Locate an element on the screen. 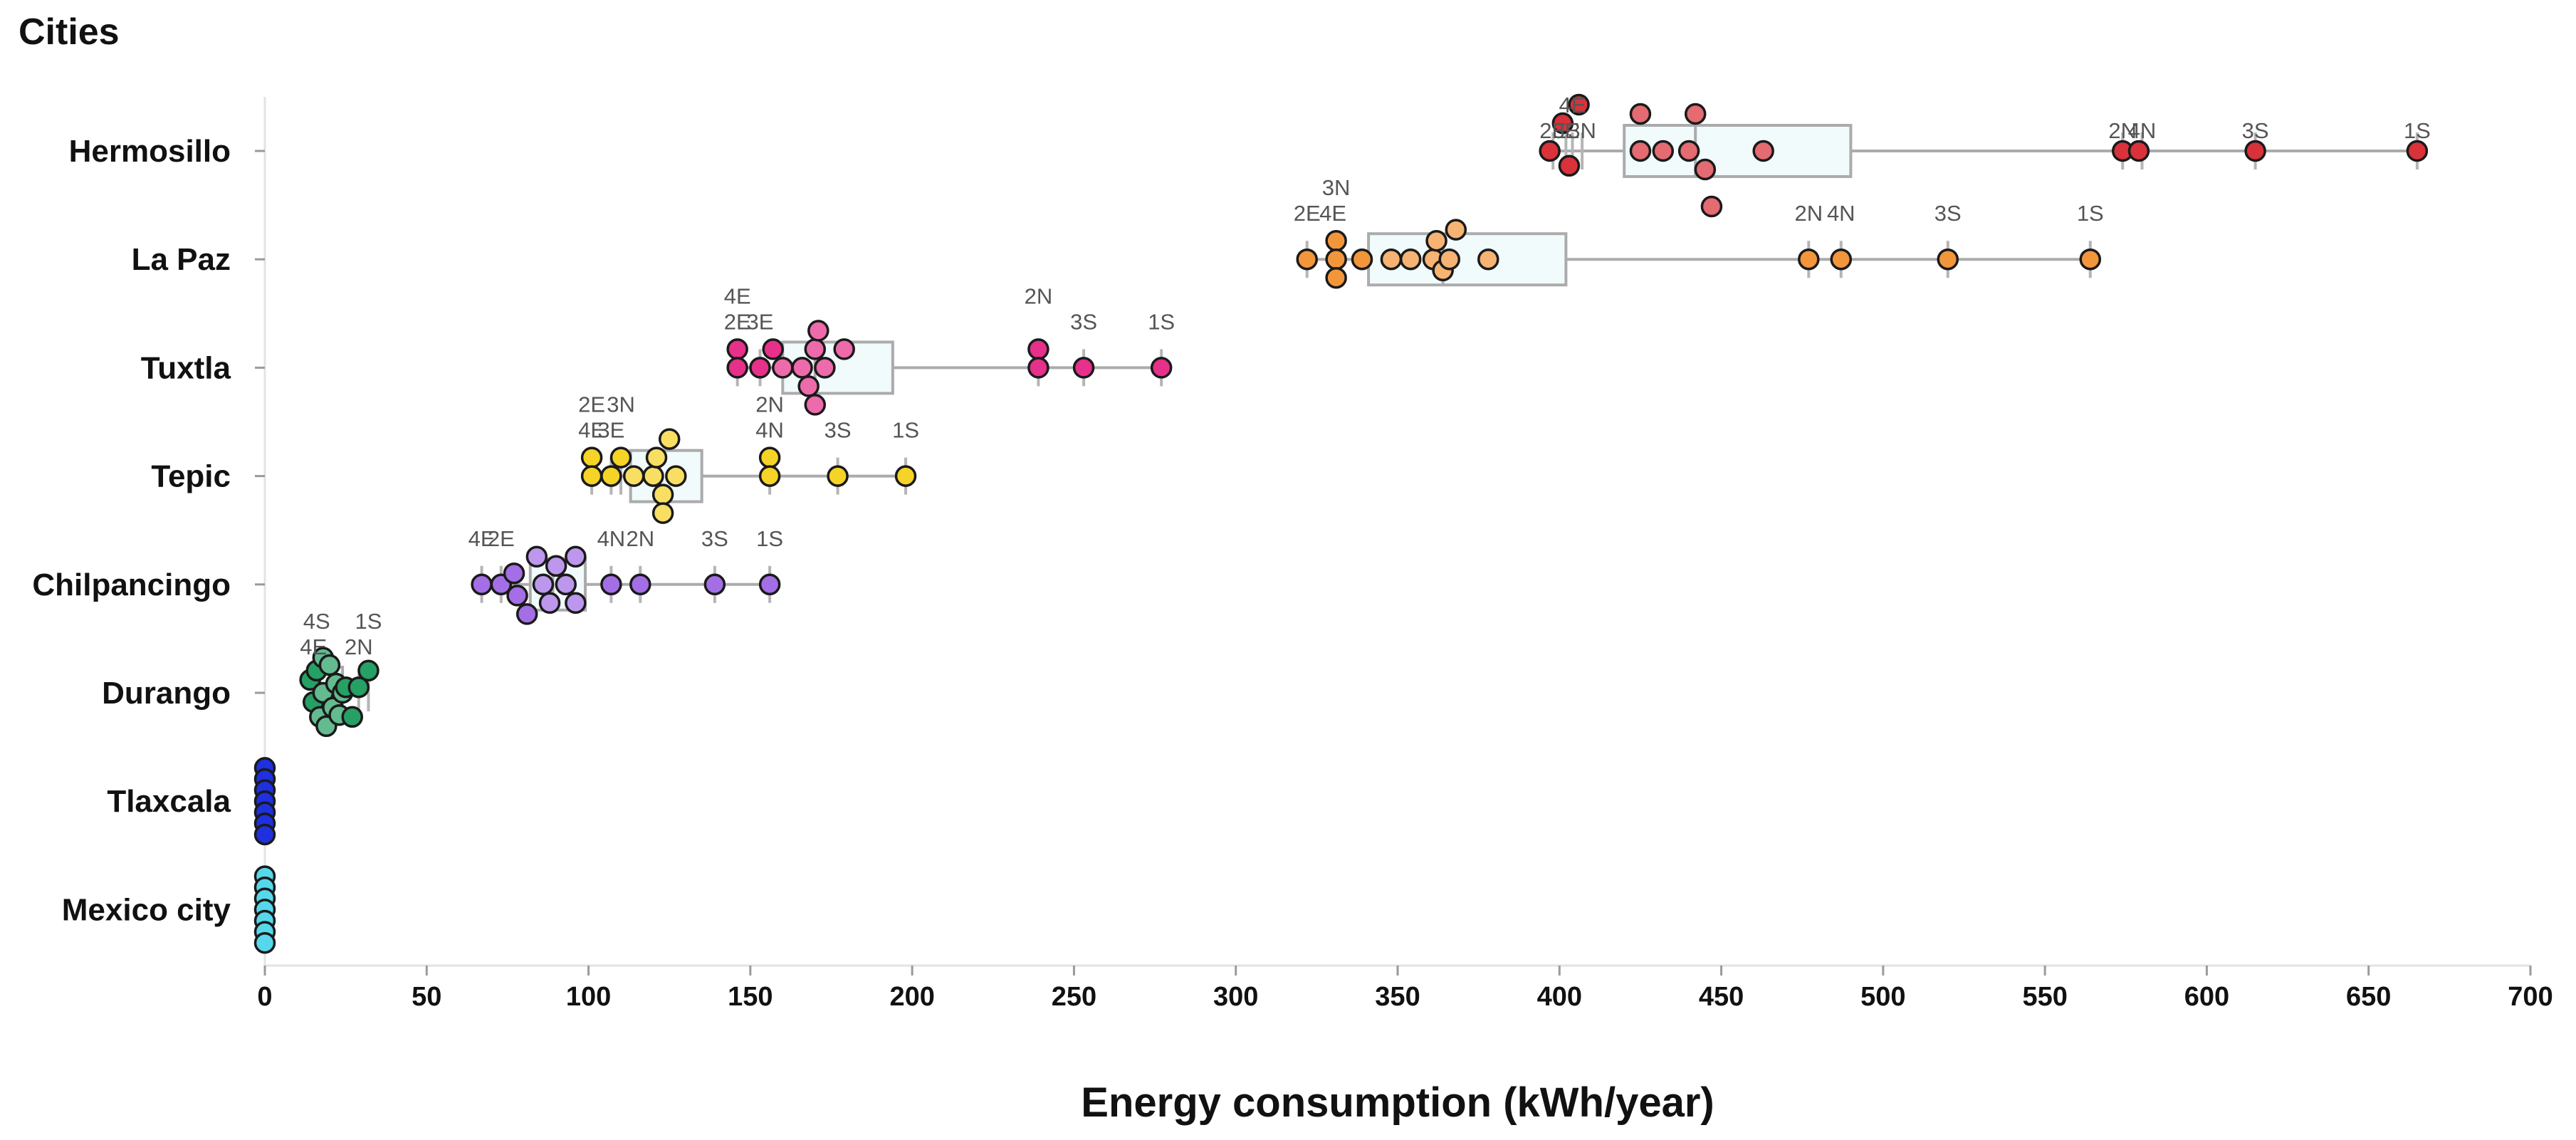  x-tick-label: 550 is located at coordinates (2044, 997).